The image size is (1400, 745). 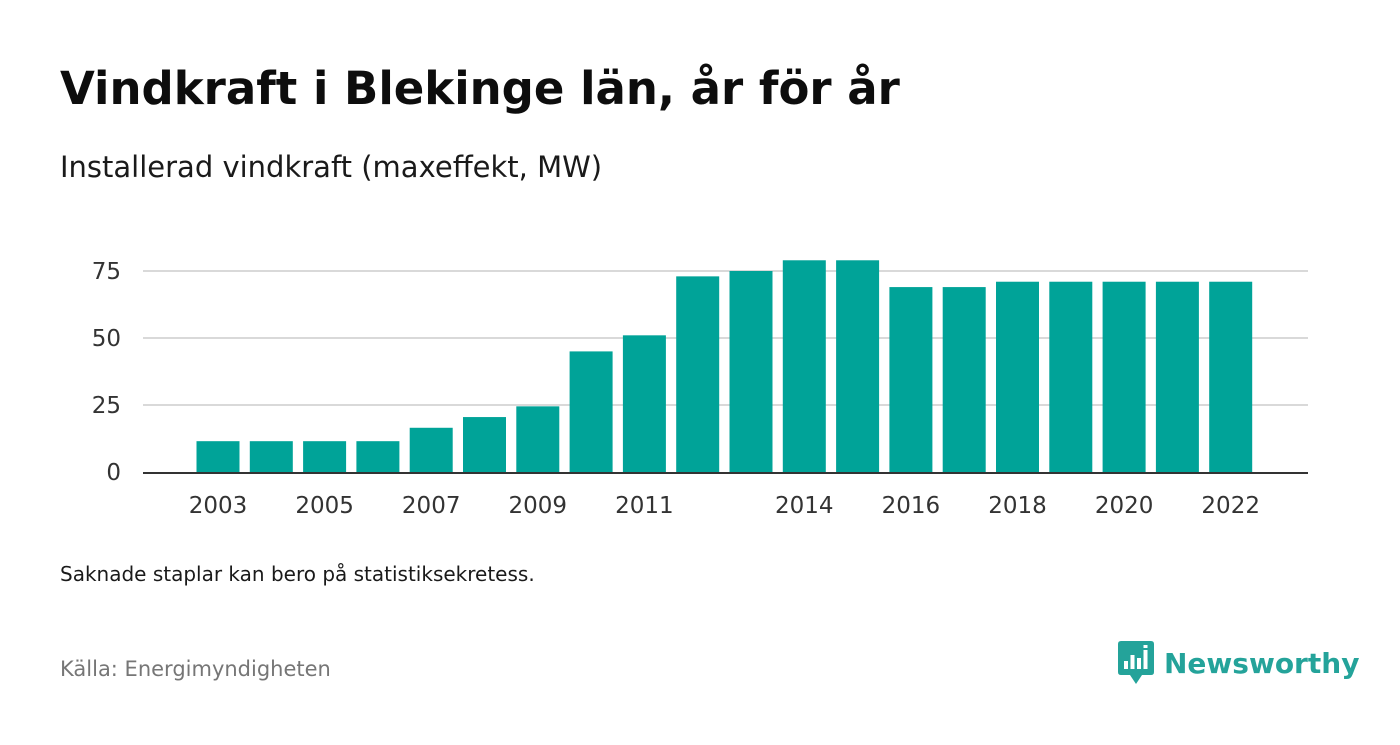 What do you see at coordinates (644, 403) in the screenshot?
I see `bar-2011` at bounding box center [644, 403].